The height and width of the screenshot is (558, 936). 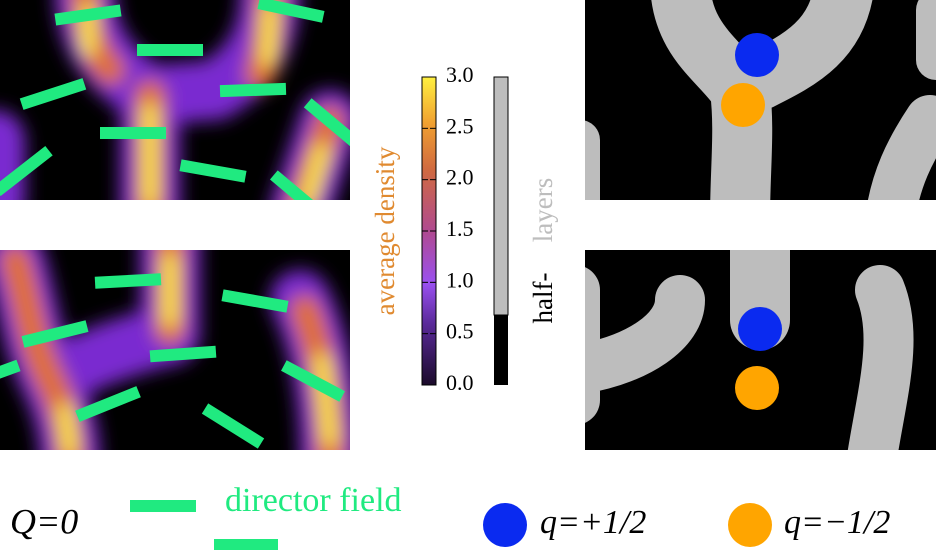 What do you see at coordinates (460, 331) in the screenshot?
I see `colorbar-tick-label: 0.5` at bounding box center [460, 331].